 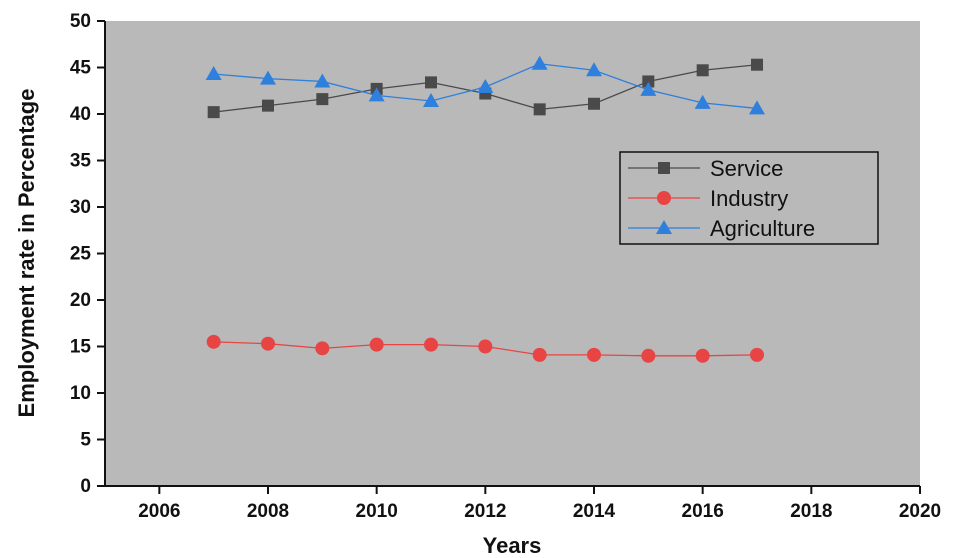 I want to click on x-tick-label: 2008, so click(x=268, y=511).